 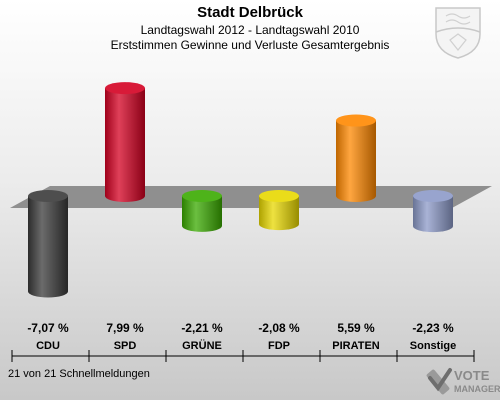 What do you see at coordinates (79, 374) in the screenshot?
I see `footer-status: 21 von 21 Schnellmeldungen` at bounding box center [79, 374].